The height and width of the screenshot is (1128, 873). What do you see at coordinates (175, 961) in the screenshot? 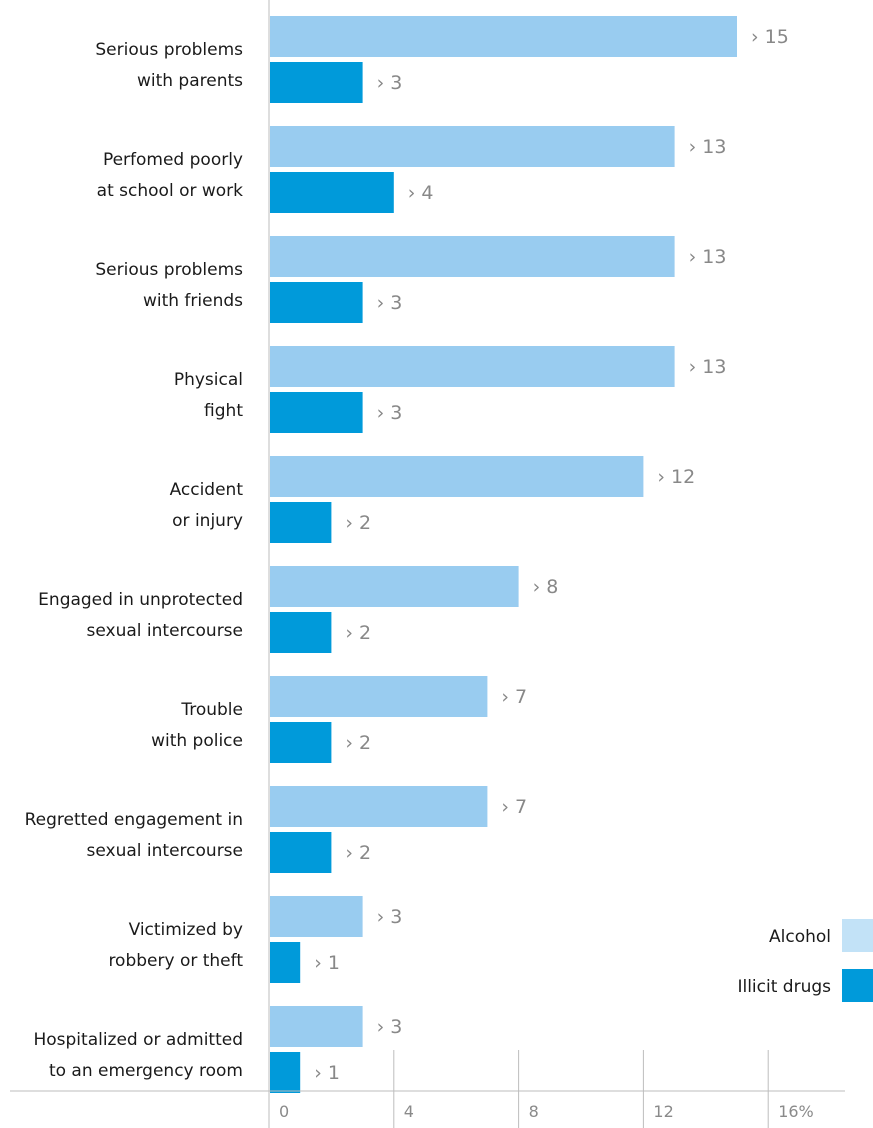
I see `category-label: robbery or theft` at bounding box center [175, 961].